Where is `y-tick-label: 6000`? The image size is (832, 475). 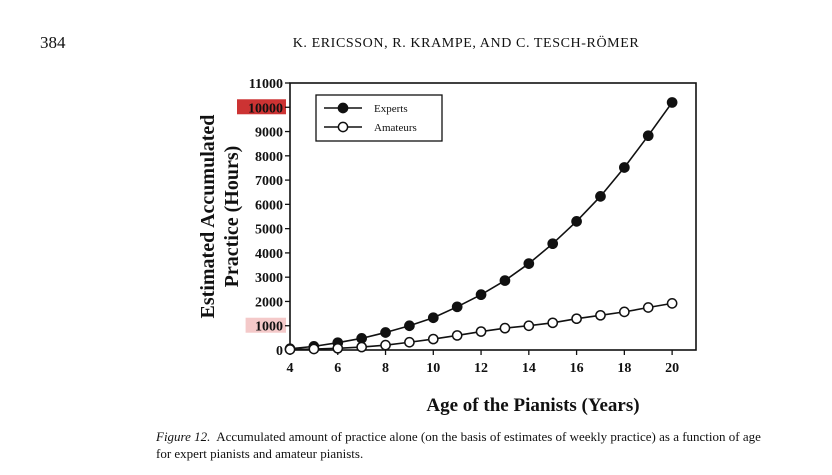 y-tick-label: 6000 is located at coordinates (269, 205).